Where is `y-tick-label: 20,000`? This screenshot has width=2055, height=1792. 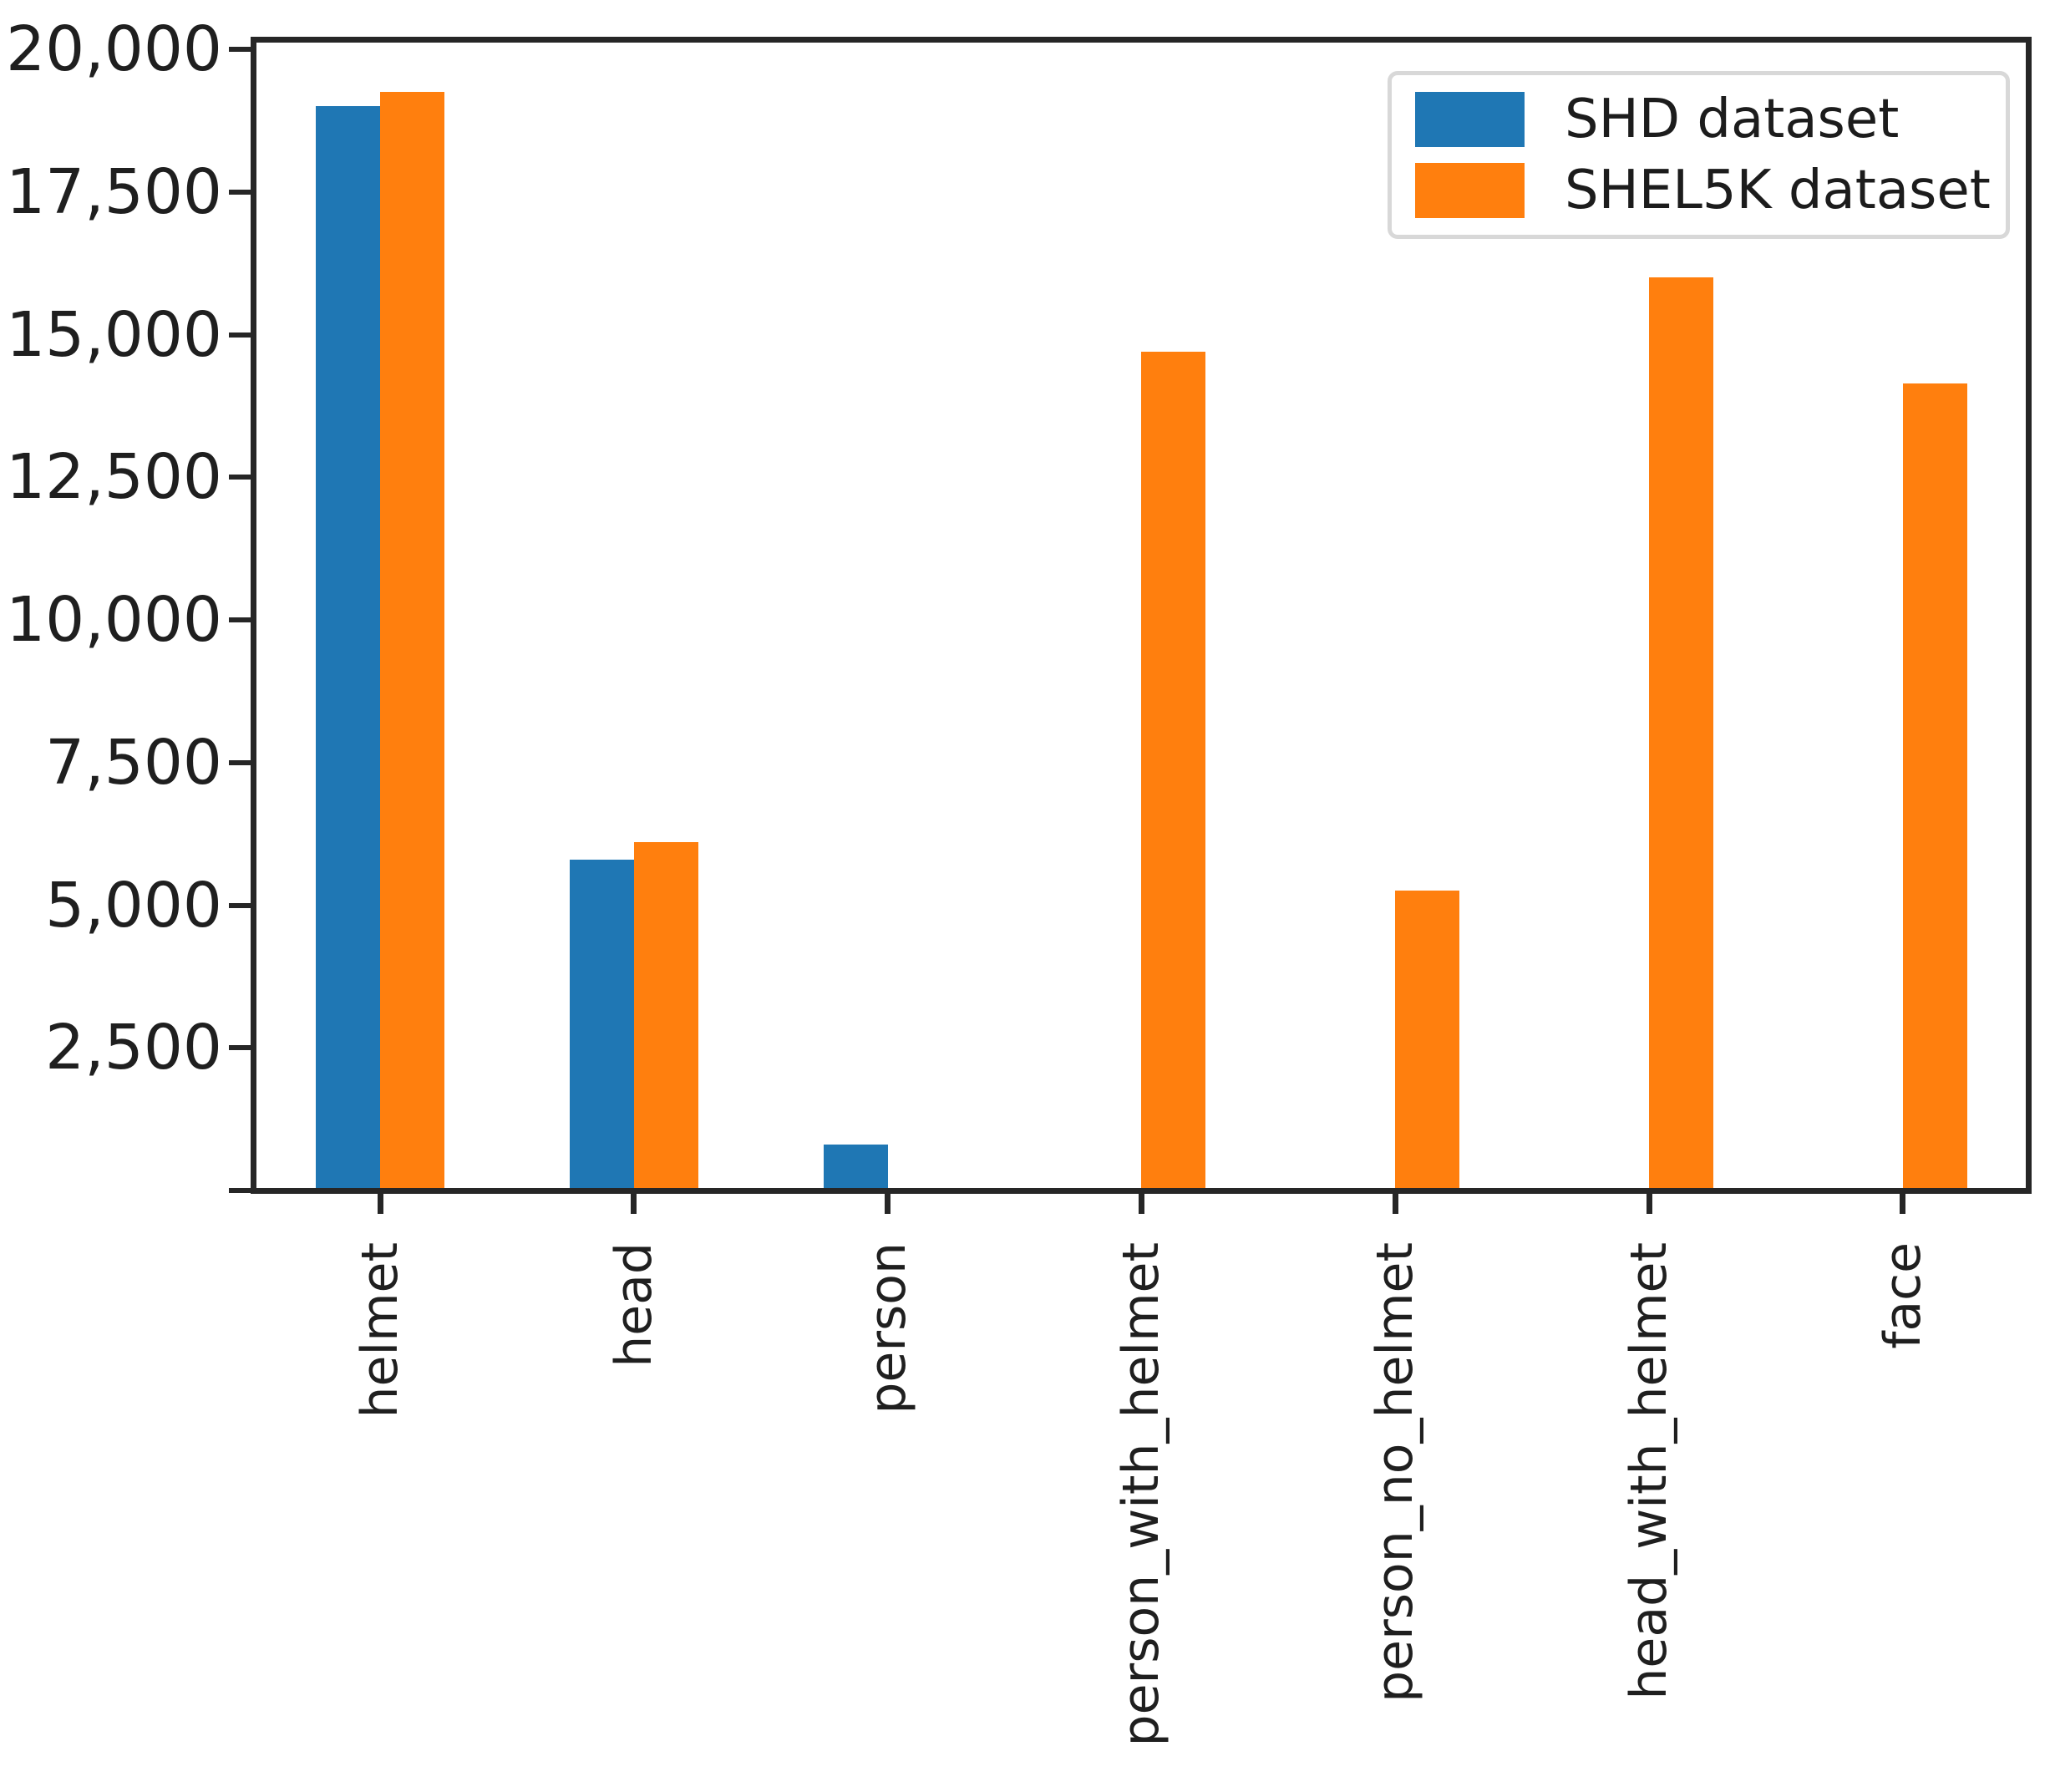 y-tick-label: 20,000 is located at coordinates (114, 49).